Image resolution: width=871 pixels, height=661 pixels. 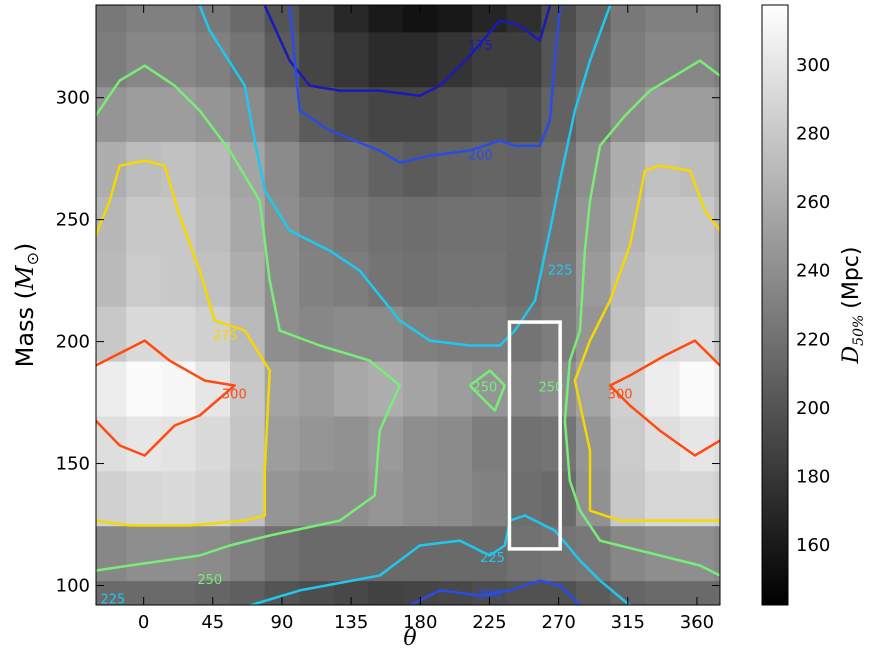 What do you see at coordinates (813, 545) in the screenshot?
I see `colorbar-tick-label: 160` at bounding box center [813, 545].